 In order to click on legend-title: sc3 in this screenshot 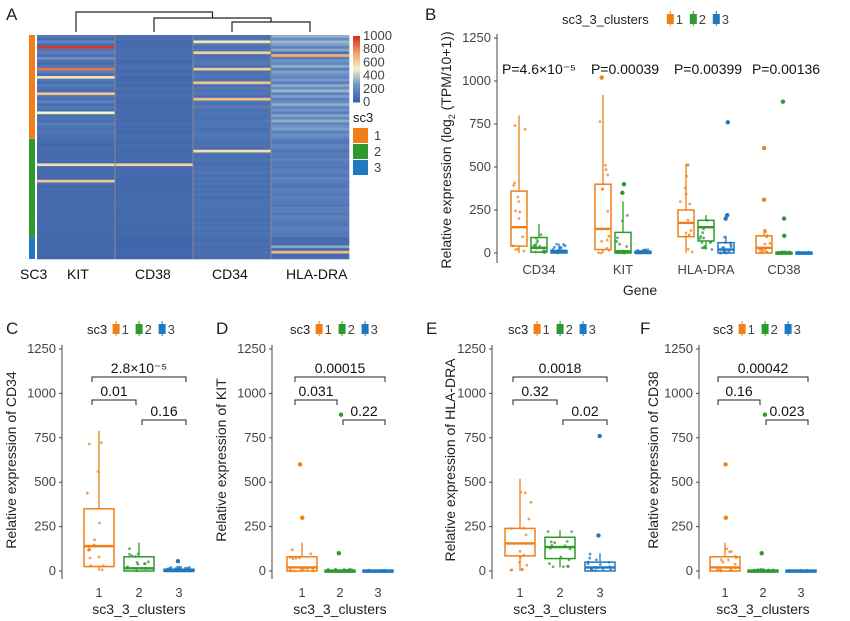, I will do `click(723, 329)`.